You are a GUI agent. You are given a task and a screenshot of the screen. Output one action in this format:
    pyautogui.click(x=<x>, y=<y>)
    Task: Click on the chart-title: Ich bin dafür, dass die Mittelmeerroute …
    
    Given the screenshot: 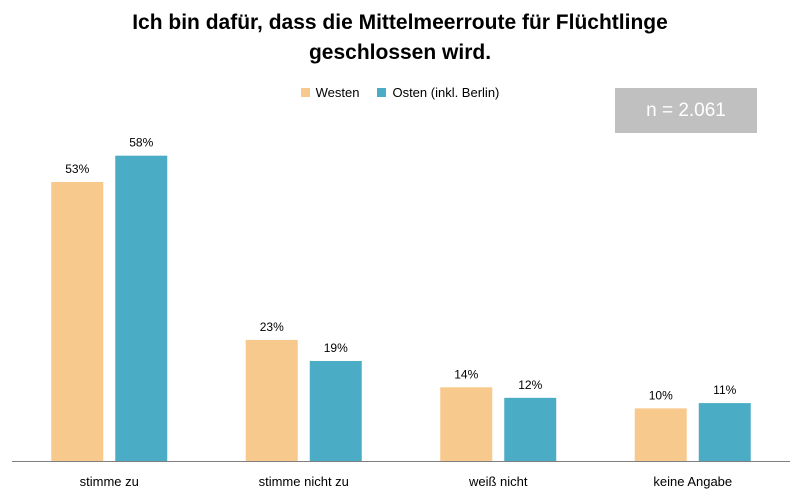 What is the action you would take?
    pyautogui.click(x=400, y=37)
    